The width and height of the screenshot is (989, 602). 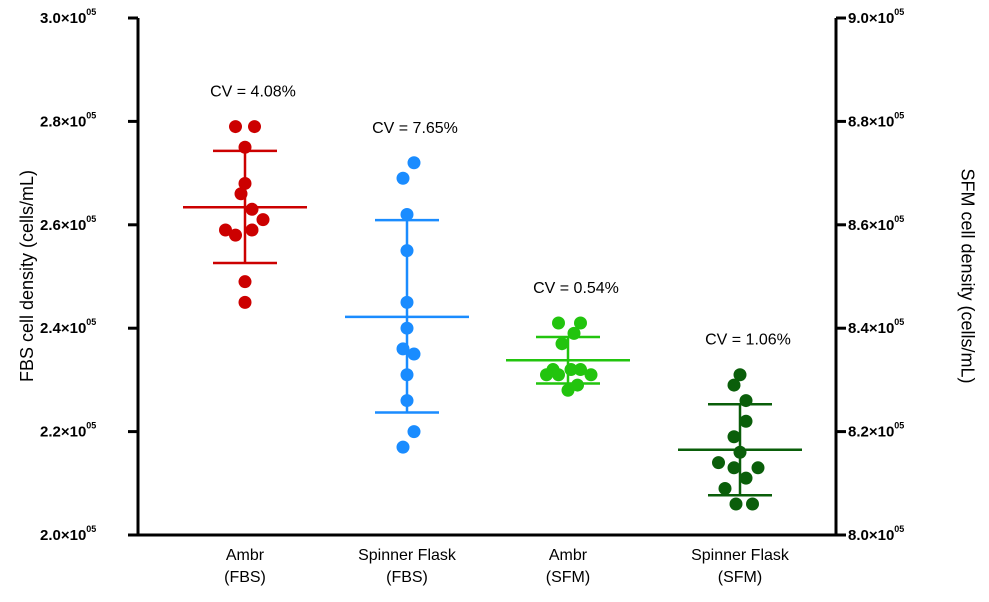 I want to click on left-y-tick-label: 2.6×1005, so click(x=68, y=224).